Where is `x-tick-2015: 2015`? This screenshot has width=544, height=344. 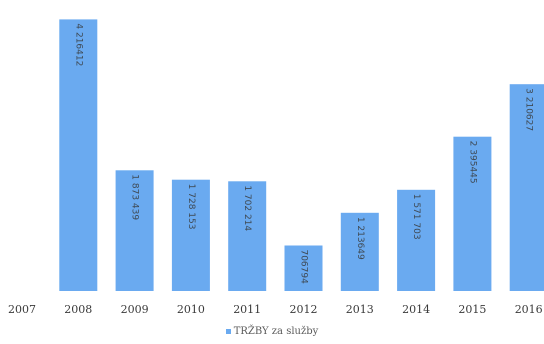
x-tick-2015: 2015 is located at coordinates (472, 309).